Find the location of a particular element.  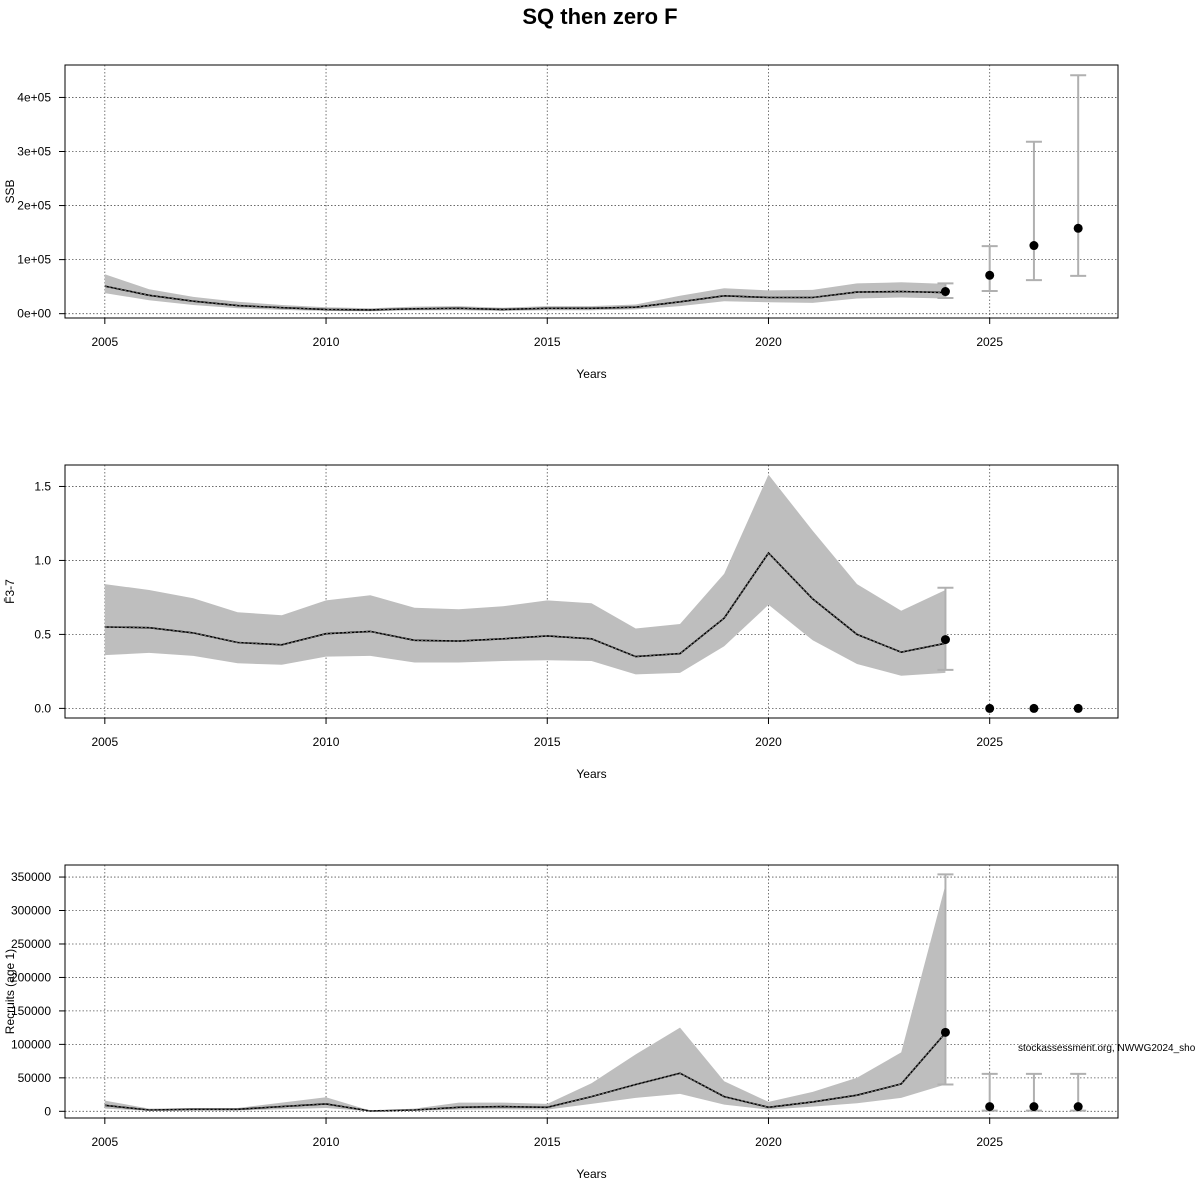

y-tick-label: 0.0 is located at coordinates (42, 708).